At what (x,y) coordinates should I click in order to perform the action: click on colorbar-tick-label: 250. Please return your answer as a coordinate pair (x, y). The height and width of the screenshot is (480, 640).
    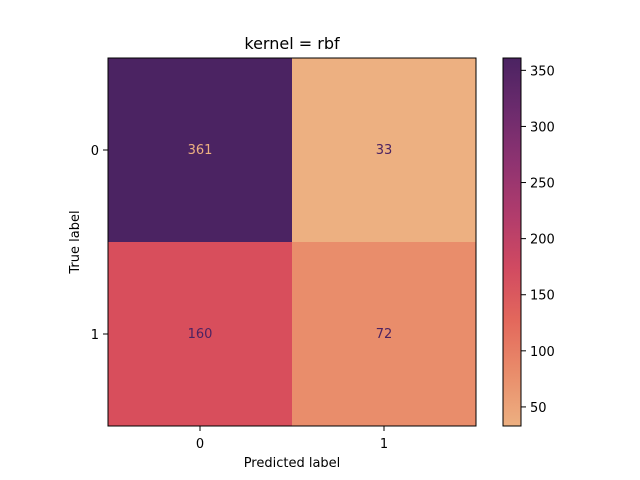
    Looking at the image, I should click on (542, 184).